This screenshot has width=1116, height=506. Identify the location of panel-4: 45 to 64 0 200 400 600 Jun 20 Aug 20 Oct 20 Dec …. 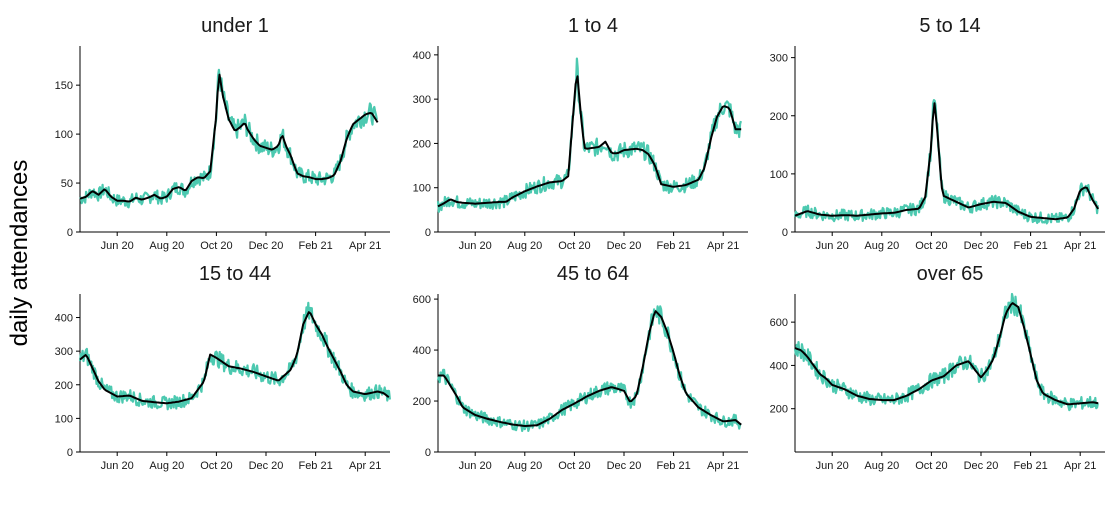
(580, 367).